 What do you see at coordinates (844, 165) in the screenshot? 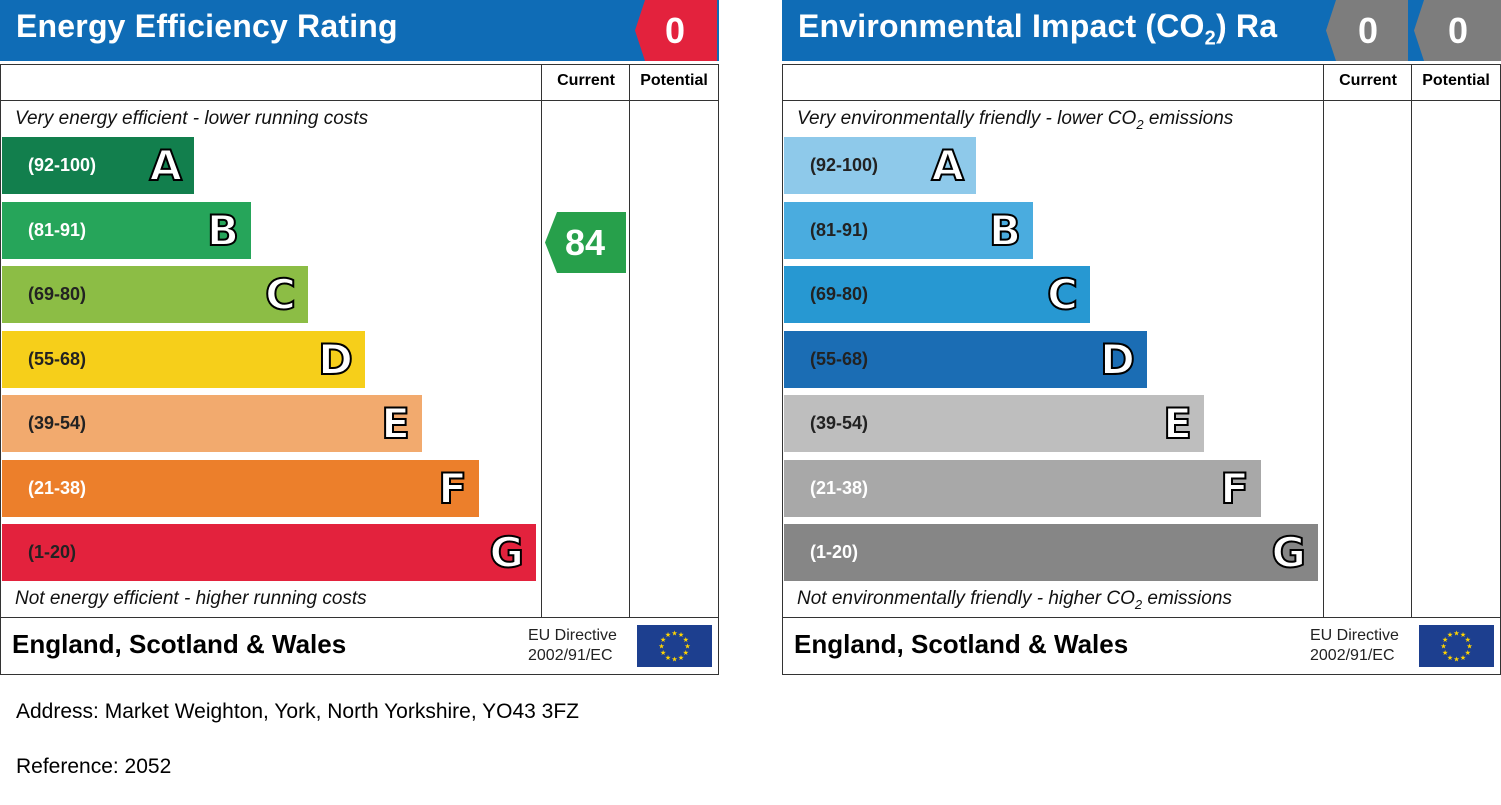
I see `impact-bar-range: (92-100)` at bounding box center [844, 165].